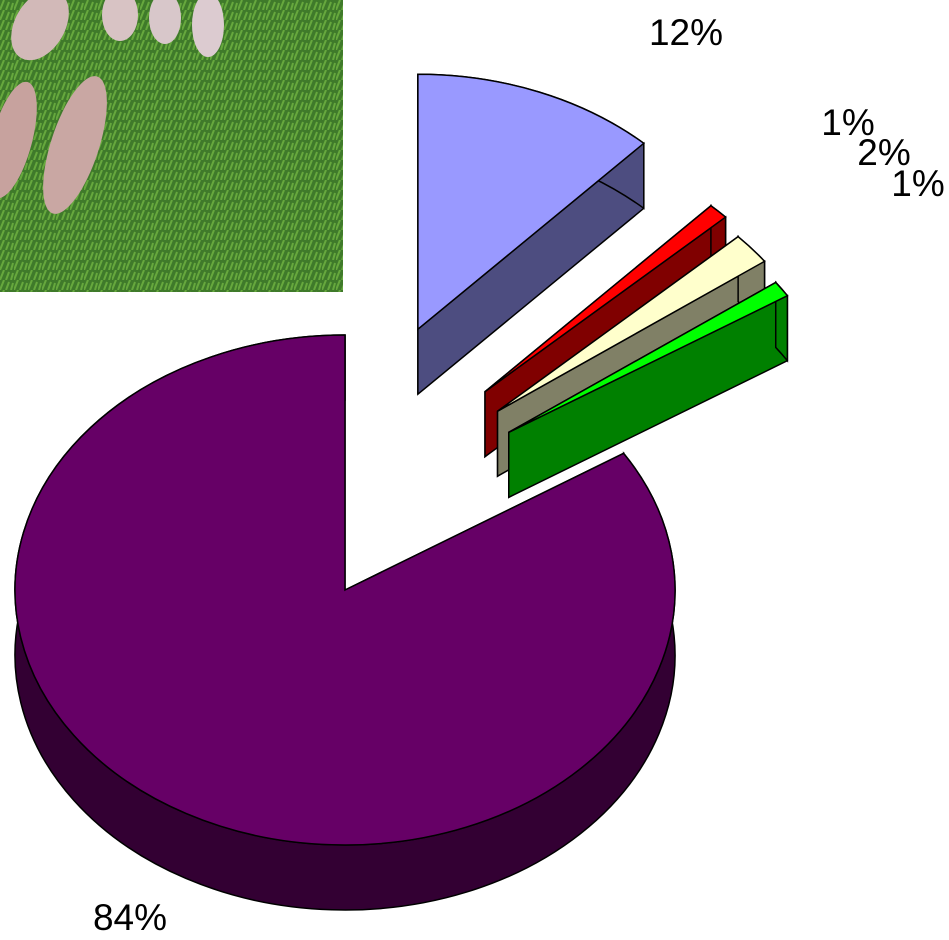 The width and height of the screenshot is (949, 940). I want to click on photo, so click(171, 146).